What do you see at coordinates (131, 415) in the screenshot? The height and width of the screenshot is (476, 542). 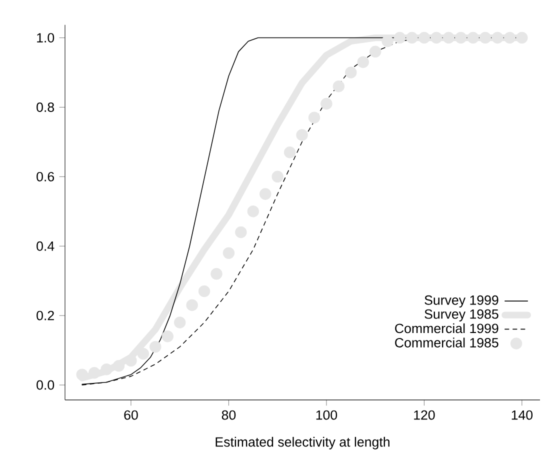 I see `x-tick-label: 60` at bounding box center [131, 415].